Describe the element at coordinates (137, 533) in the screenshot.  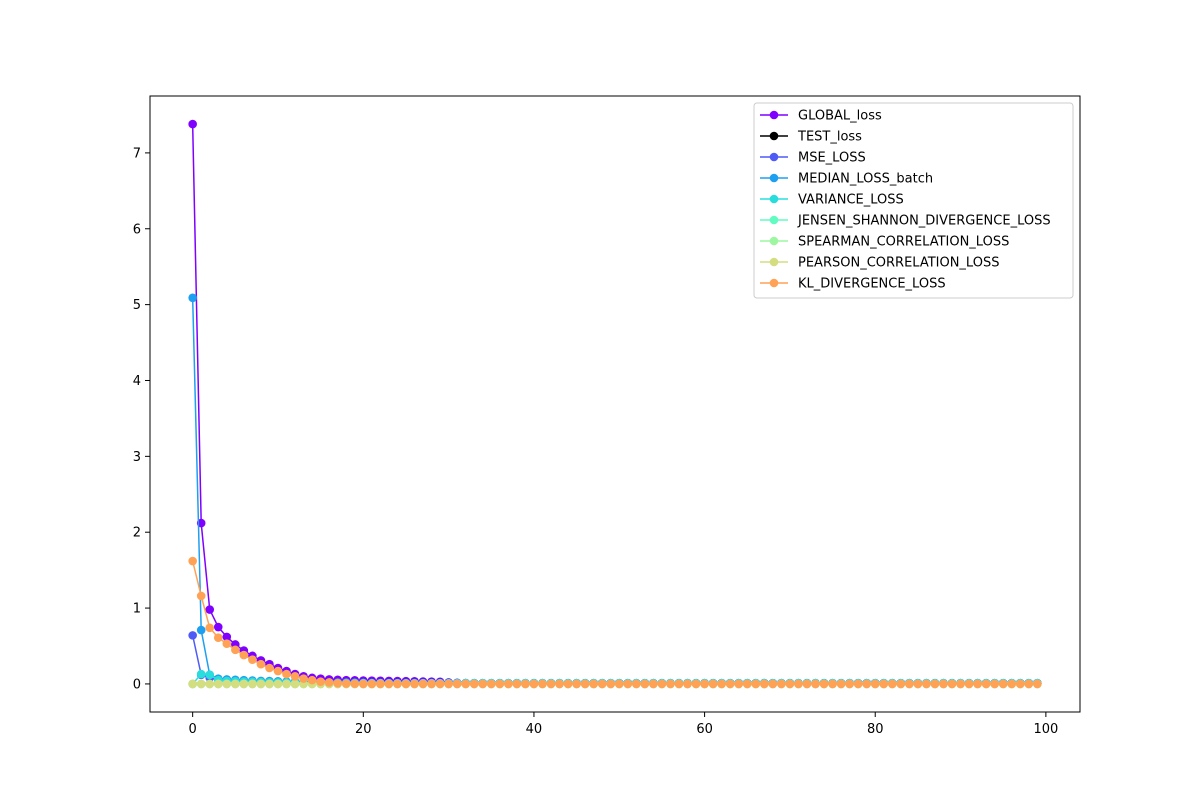
I see `y-tick-label: 2` at that location.